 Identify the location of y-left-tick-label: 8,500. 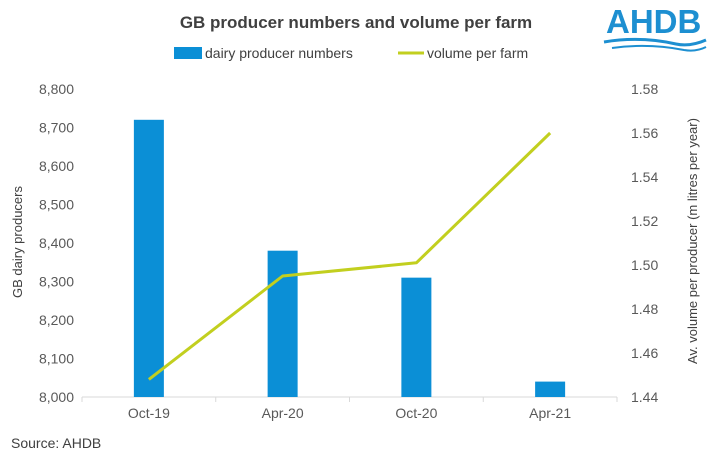
(56, 205).